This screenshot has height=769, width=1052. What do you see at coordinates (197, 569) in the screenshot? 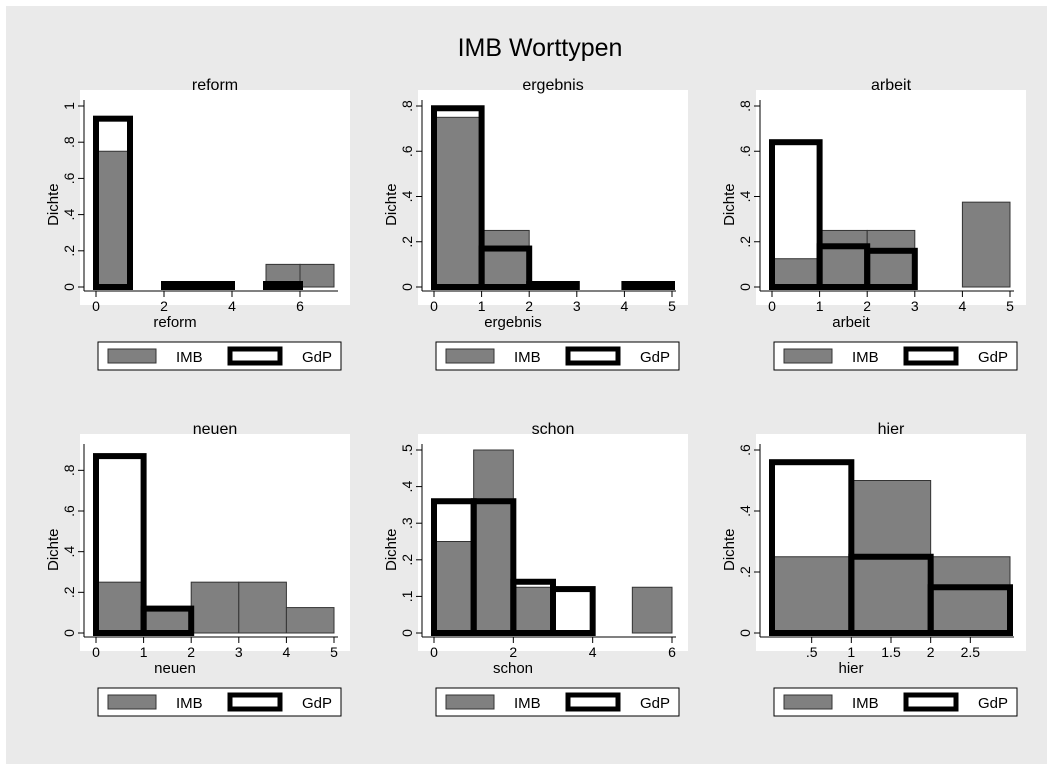
I see `panel-neuen: neuen 0 .2 .4 .6 .8 Dichte 0 1 2 3 4 5 neuen IMB GdP` at bounding box center [197, 569].